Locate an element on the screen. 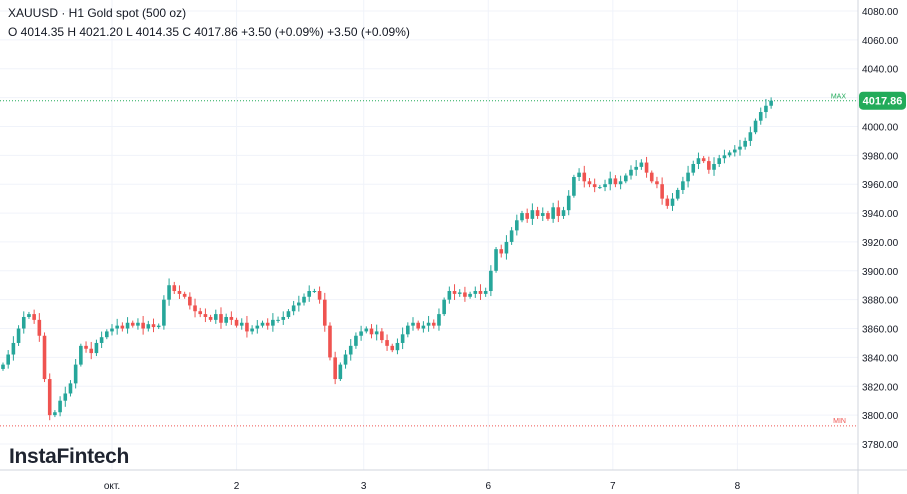 The height and width of the screenshot is (494, 907). last-price-label: 4017.86 is located at coordinates (883, 102).